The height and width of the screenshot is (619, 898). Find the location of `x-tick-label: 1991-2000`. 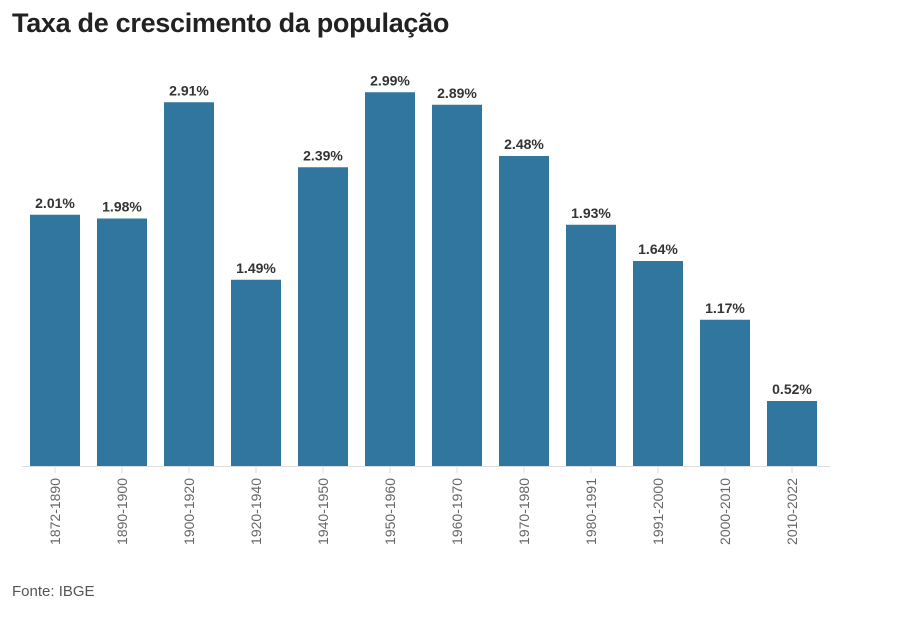

x-tick-label: 1991-2000 is located at coordinates (658, 511).